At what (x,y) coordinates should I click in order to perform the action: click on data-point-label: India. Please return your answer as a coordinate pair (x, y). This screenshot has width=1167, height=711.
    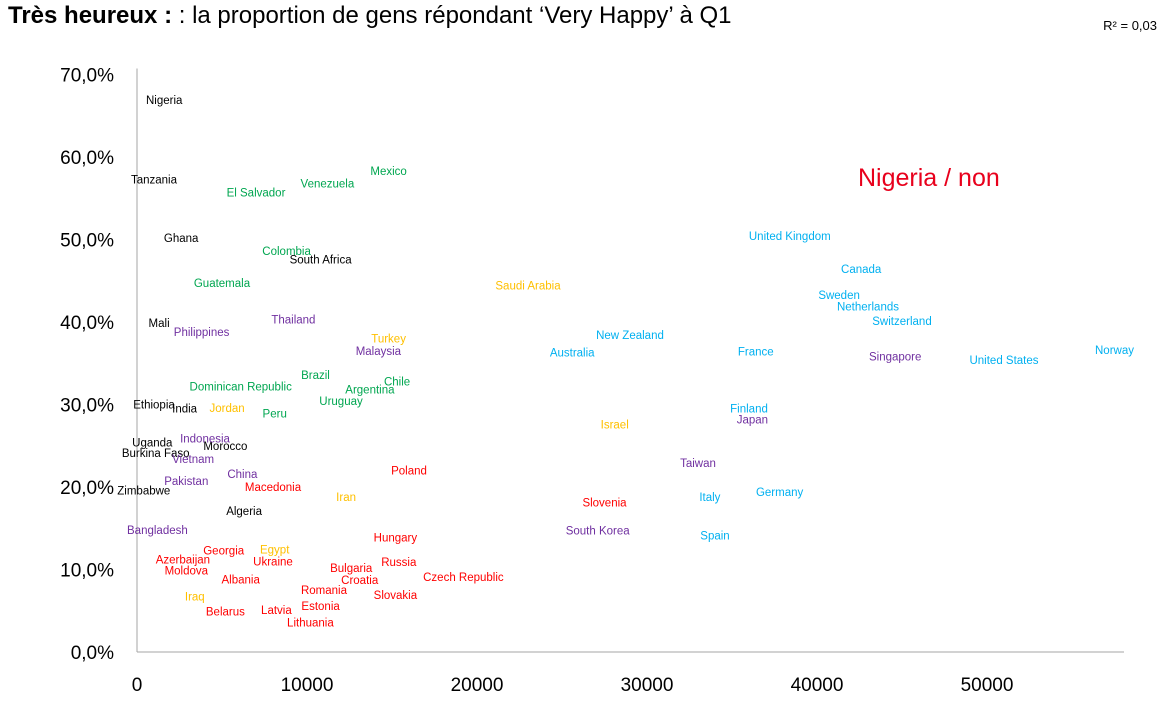
    Looking at the image, I should click on (185, 410).